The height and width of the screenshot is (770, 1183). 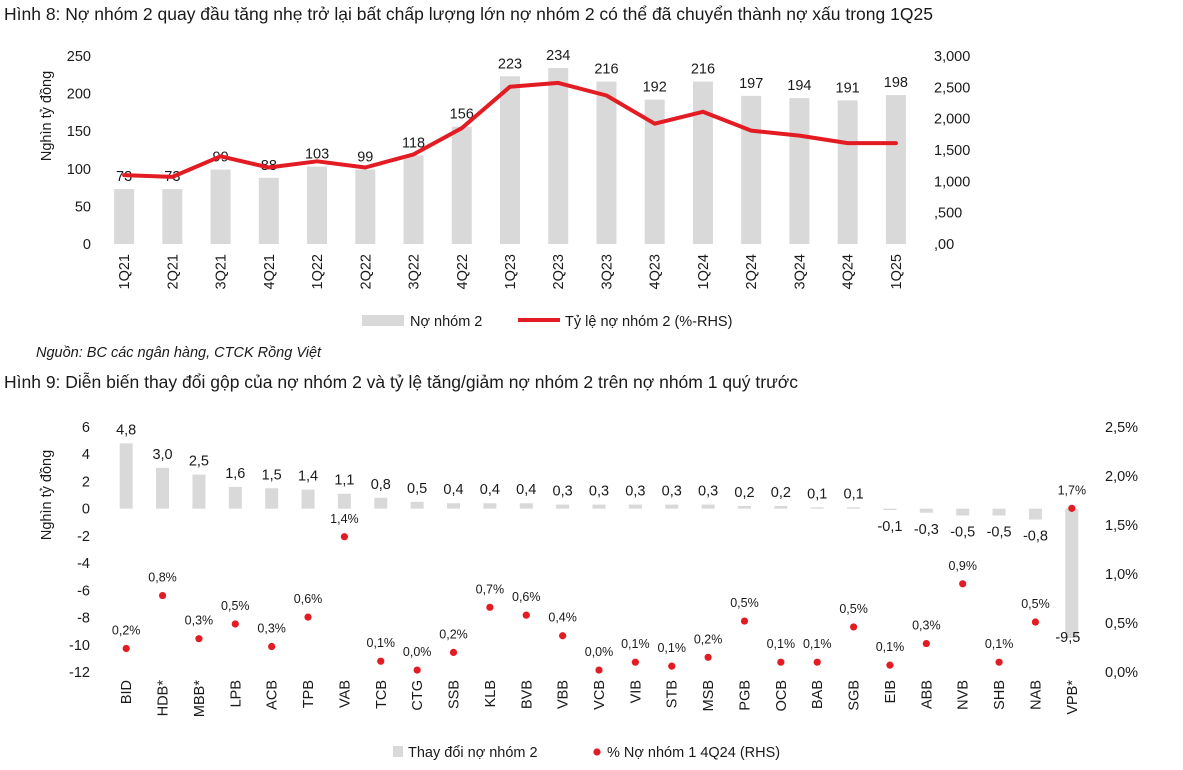 I want to click on scatter-value-label: 0,9%, so click(x=962, y=566).